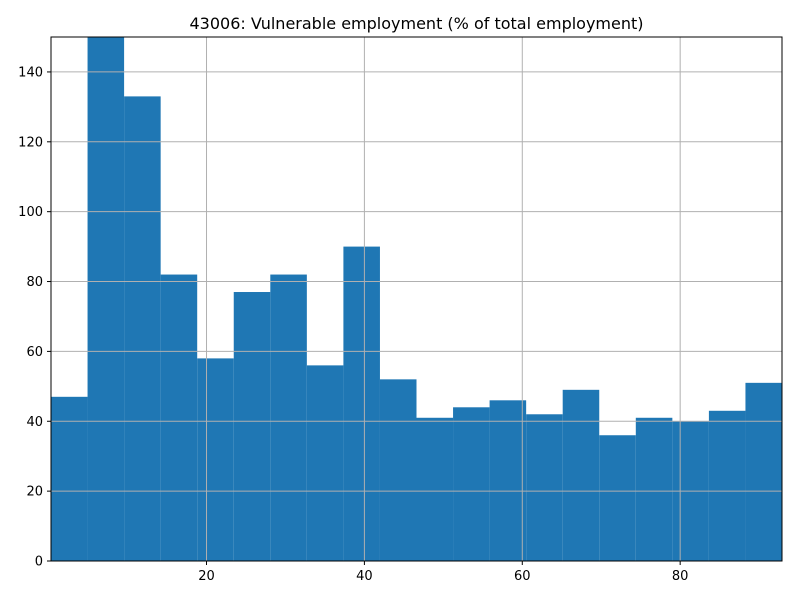  I want to click on y-tick-label: 100, so click(30, 212).